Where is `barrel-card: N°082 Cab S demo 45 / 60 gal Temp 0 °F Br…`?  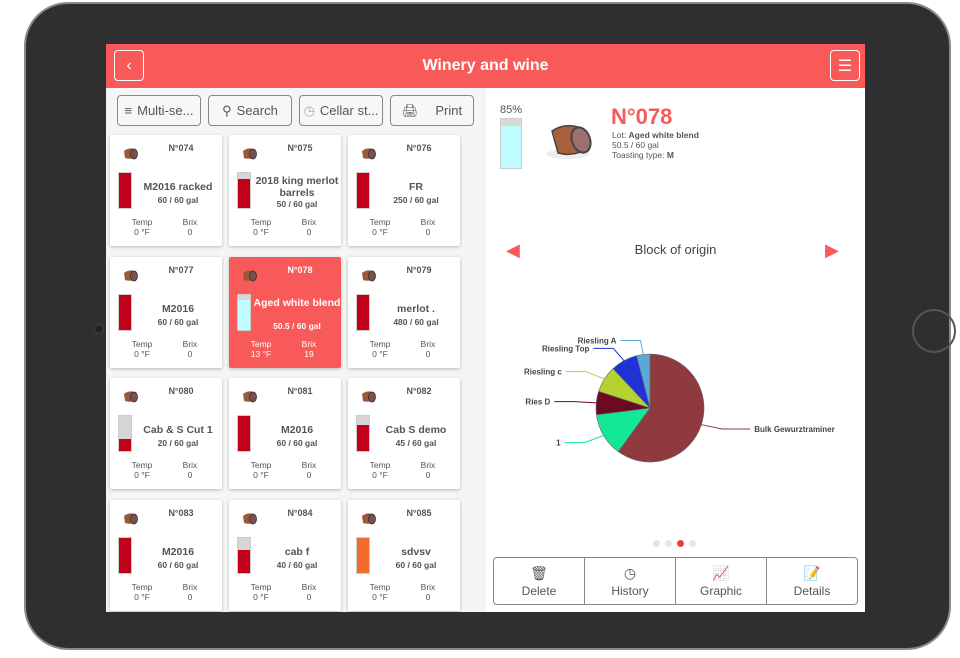
barrel-card: N°082 Cab S demo 45 / 60 gal Temp 0 °F Br… is located at coordinates (404, 433).